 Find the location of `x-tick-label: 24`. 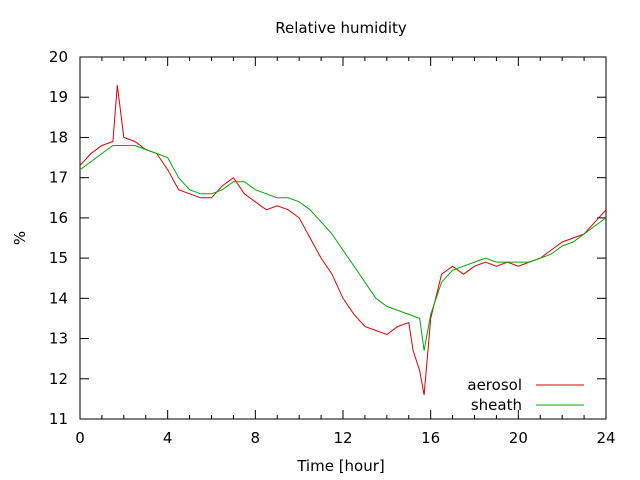

x-tick-label: 24 is located at coordinates (605, 438).